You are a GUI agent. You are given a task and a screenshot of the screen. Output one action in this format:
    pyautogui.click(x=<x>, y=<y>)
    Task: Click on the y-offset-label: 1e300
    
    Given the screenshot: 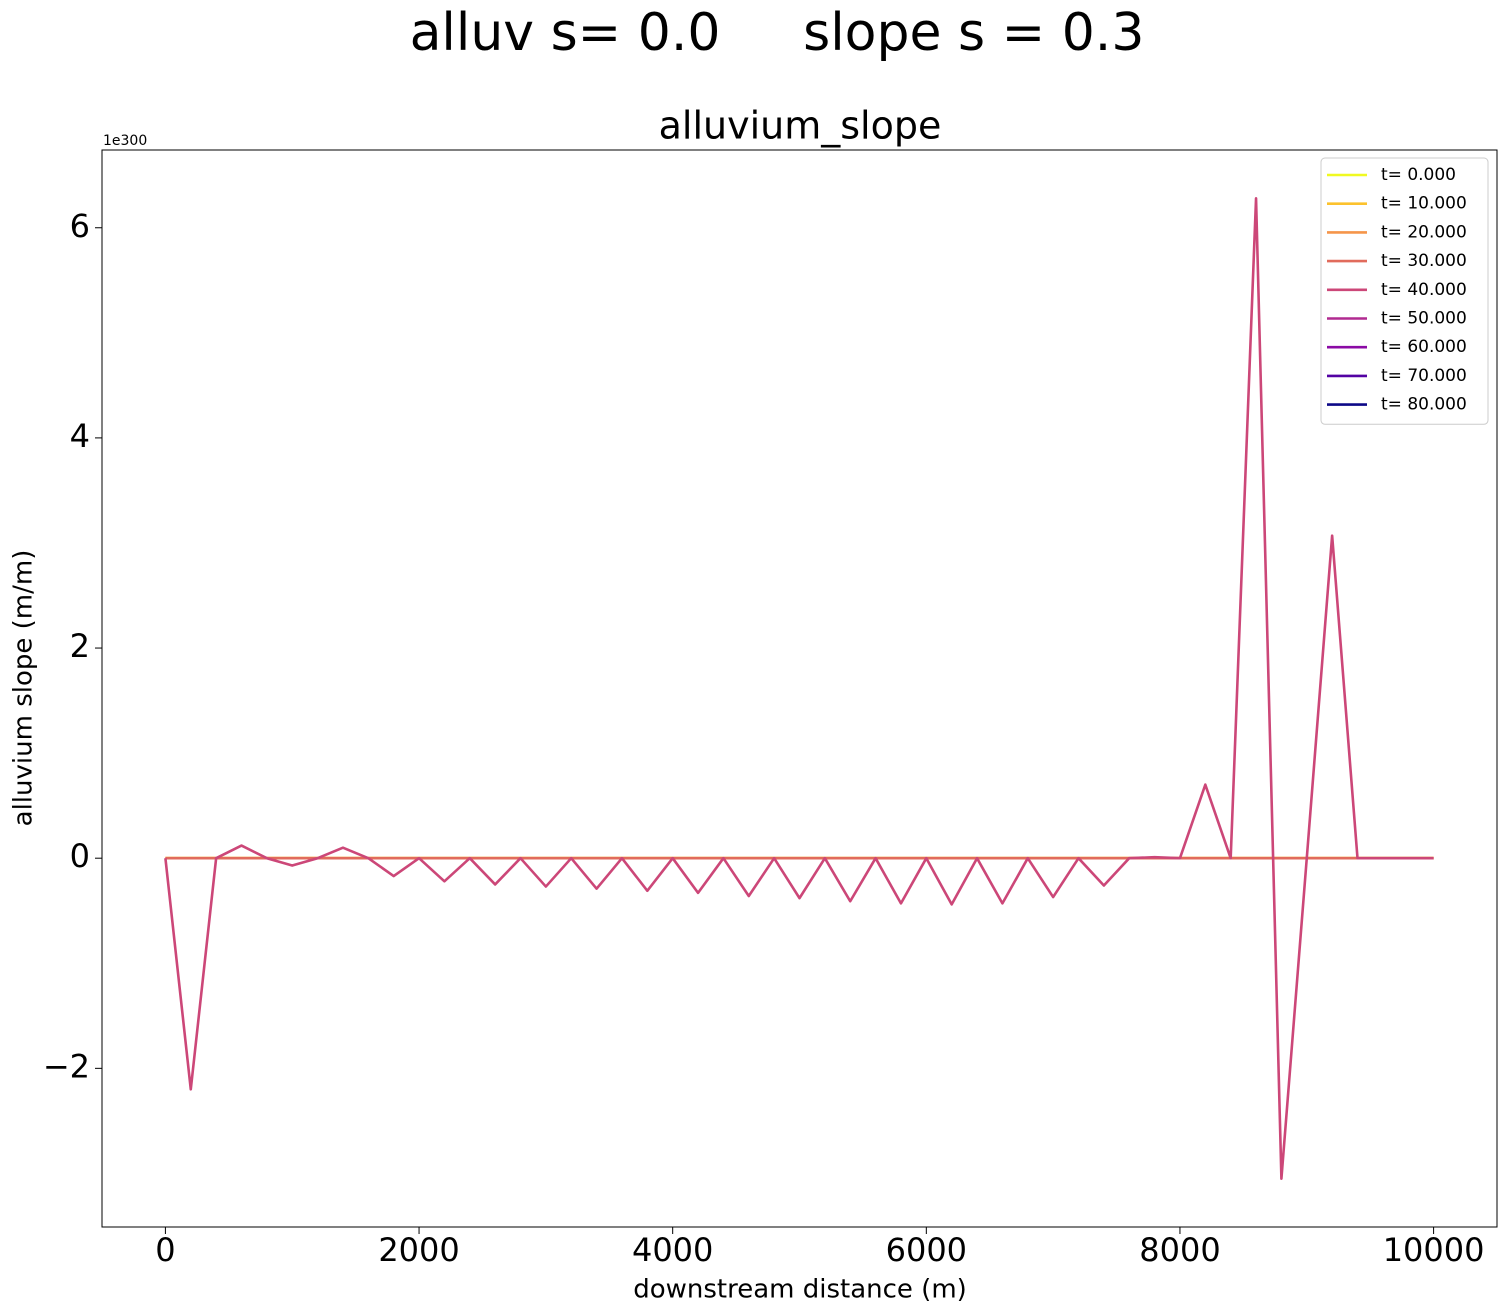 What is the action you would take?
    pyautogui.click(x=125, y=141)
    